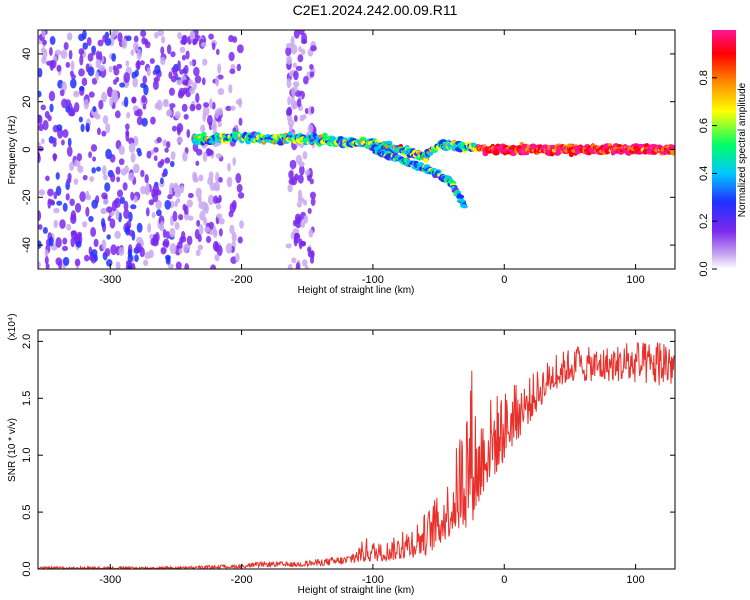  I want to click on spectrogram-x-tick-label: -300, so click(110, 280).